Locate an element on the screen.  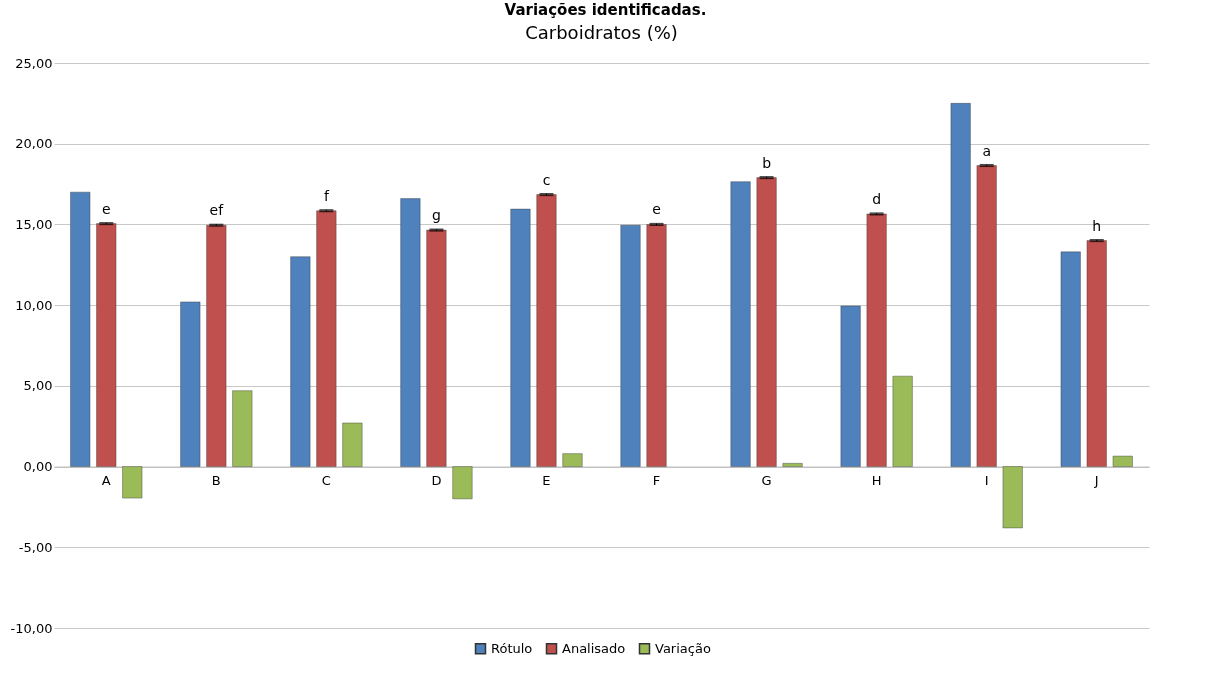
x-tick-label: F is located at coordinates (656, 481).